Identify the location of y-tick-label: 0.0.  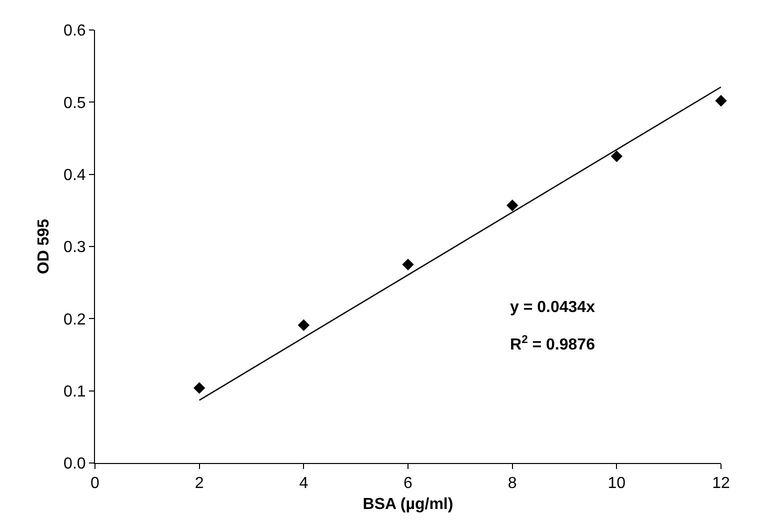
(75, 464).